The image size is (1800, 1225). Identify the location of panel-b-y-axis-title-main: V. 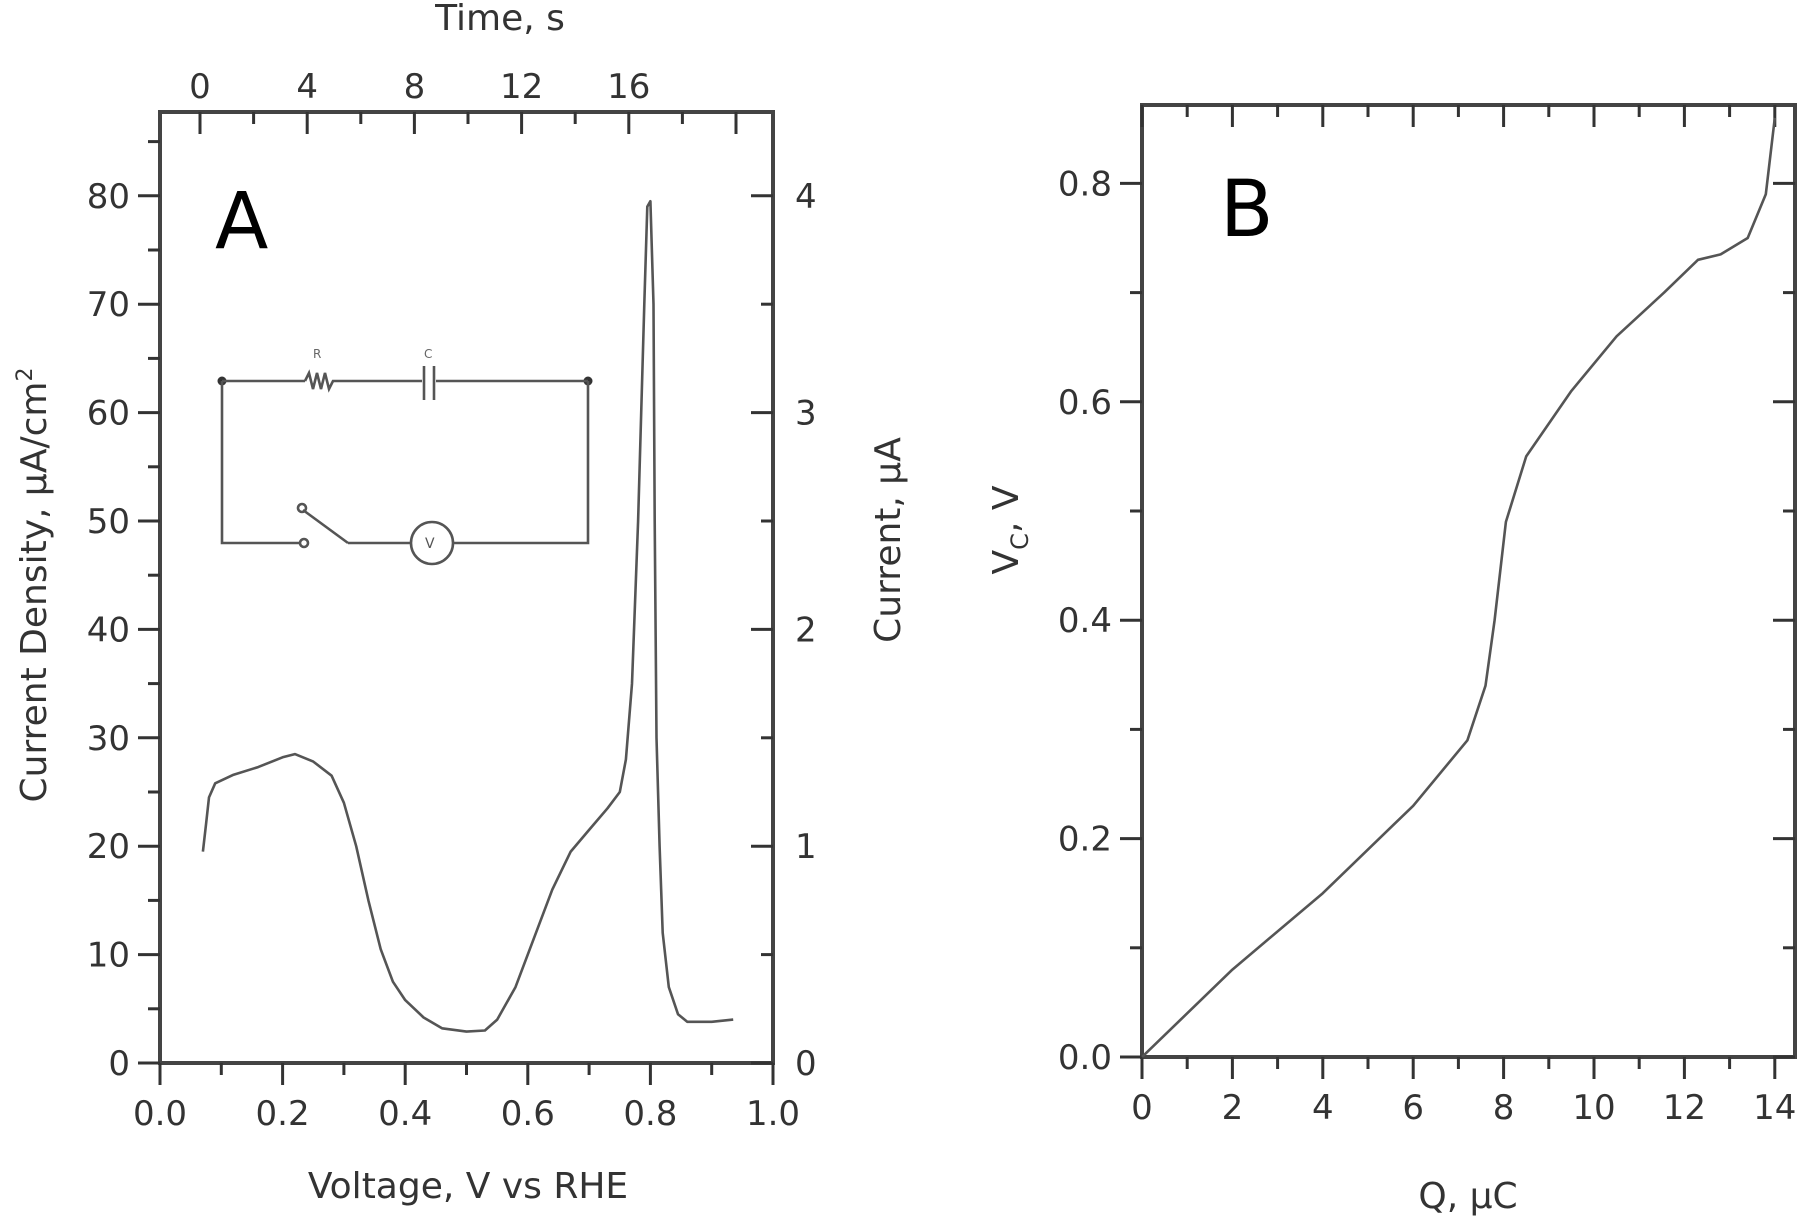
(1006, 561).